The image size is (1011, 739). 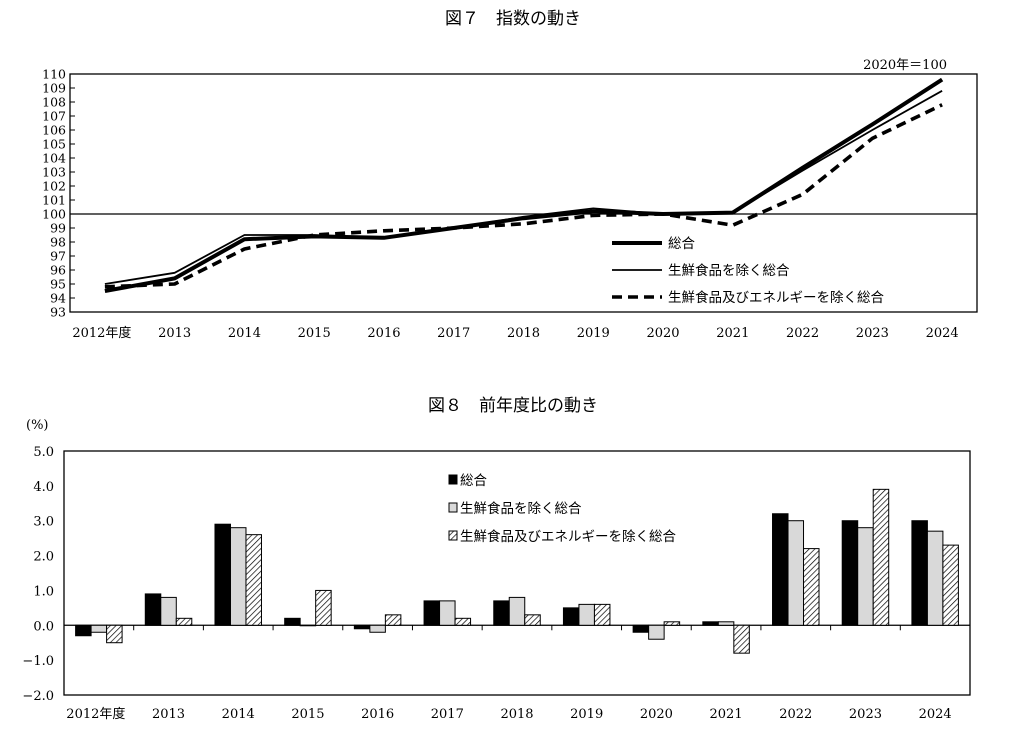 What do you see at coordinates (38, 696) in the screenshot?
I see `y-tick-label: −2.0` at bounding box center [38, 696].